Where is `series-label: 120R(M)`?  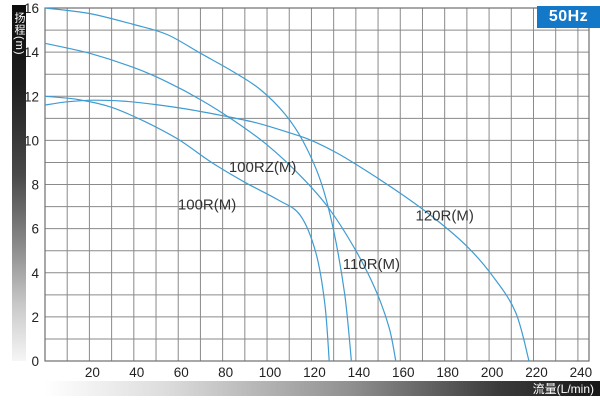
series-label: 120R(M) is located at coordinates (444, 215).